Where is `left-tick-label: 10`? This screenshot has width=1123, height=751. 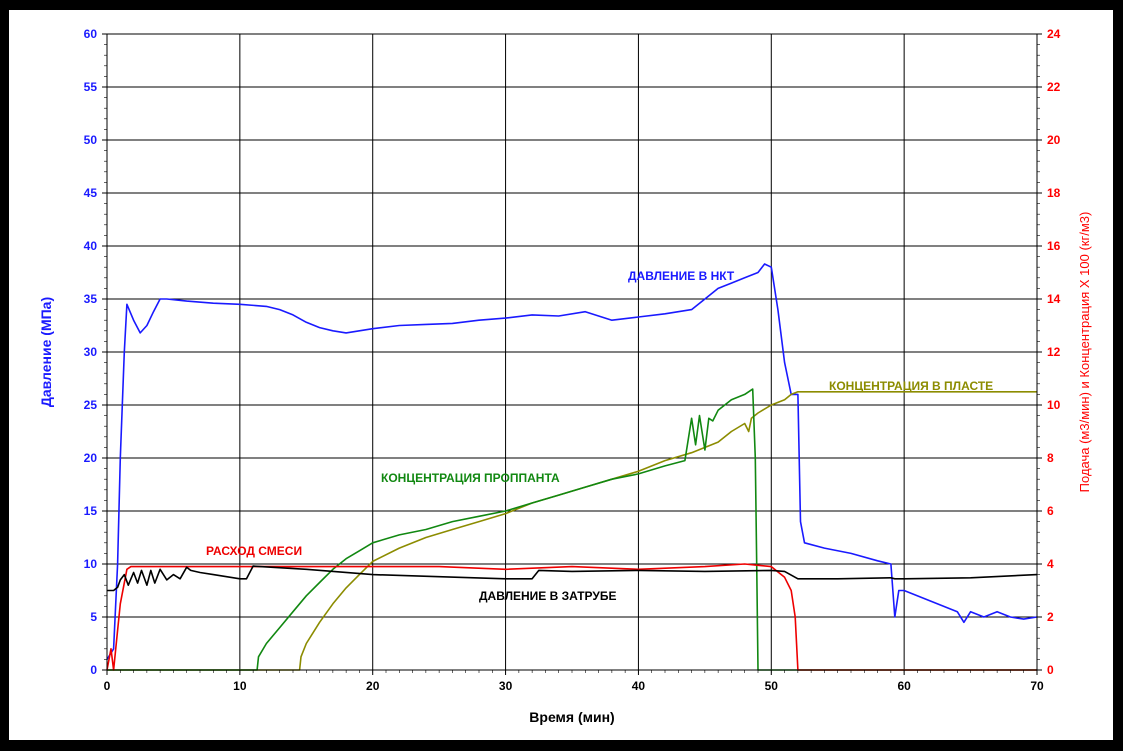 left-tick-label: 10 is located at coordinates (91, 564).